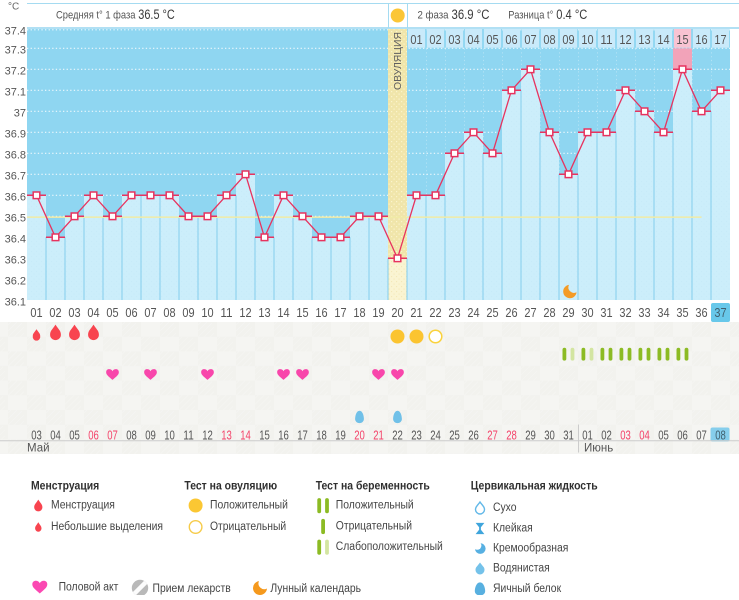 The width and height of the screenshot is (739, 600). I want to click on svg-text: 36.9 °C, so click(471, 14).